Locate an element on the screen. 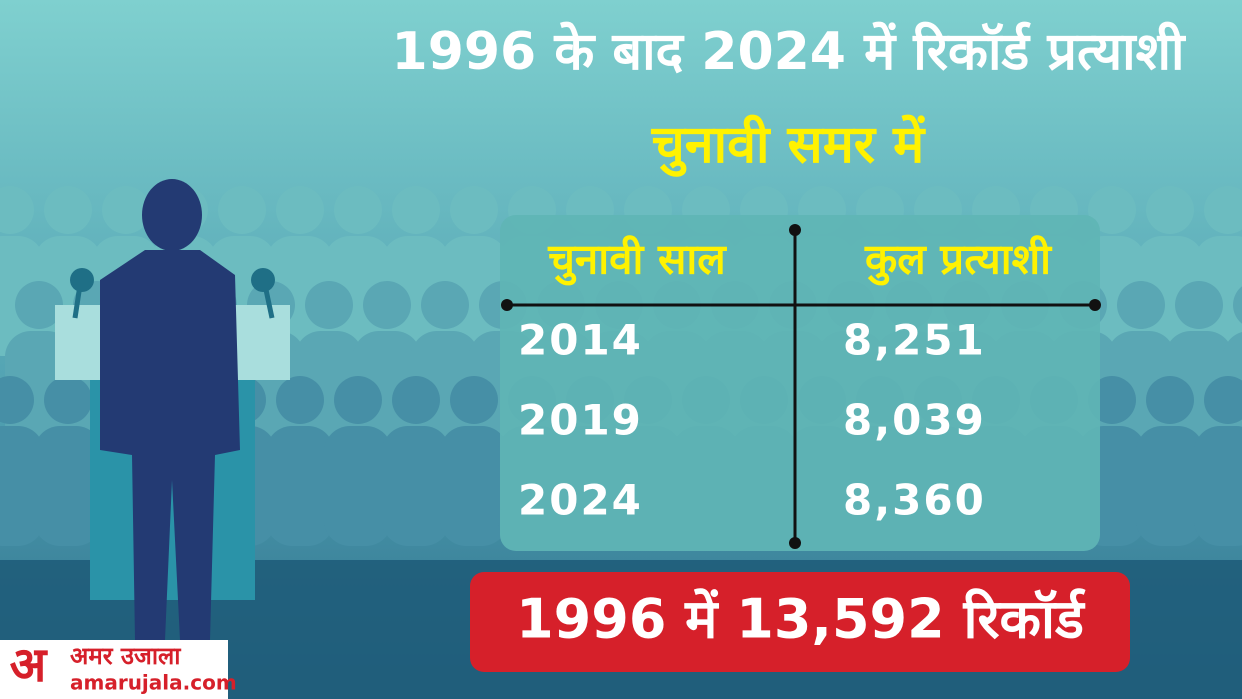 The image size is (1242, 699). candidates-cell: 8,039 is located at coordinates (914, 420).